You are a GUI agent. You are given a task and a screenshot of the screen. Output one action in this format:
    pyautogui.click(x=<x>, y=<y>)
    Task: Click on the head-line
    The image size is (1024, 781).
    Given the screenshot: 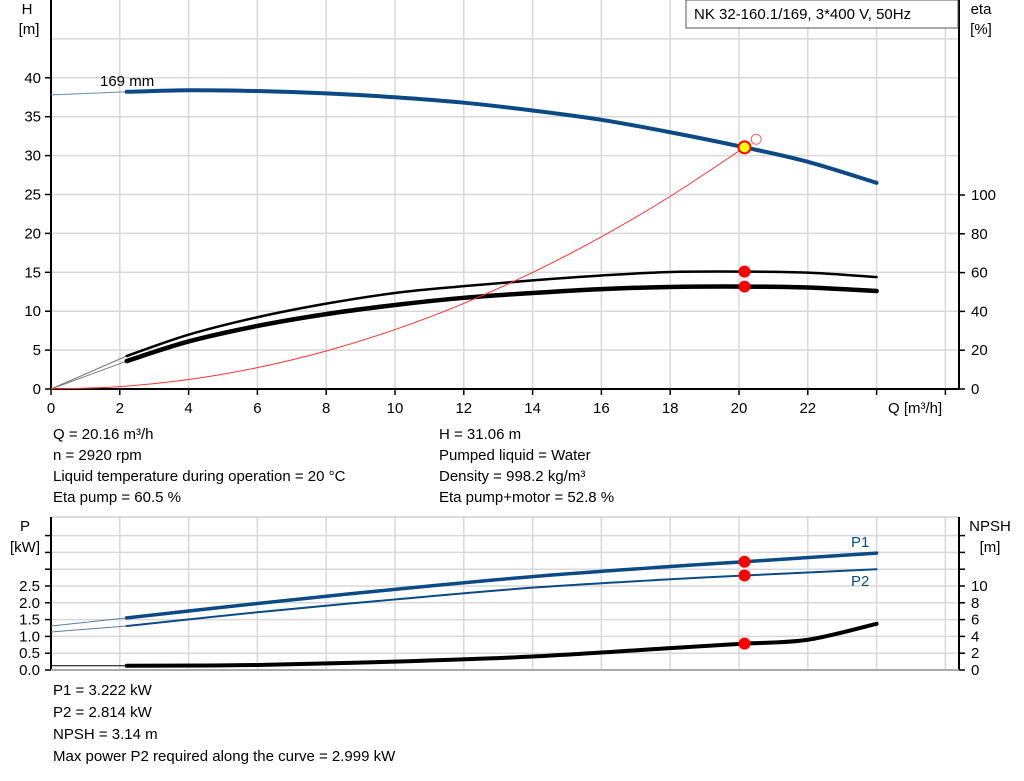 What is the action you would take?
    pyautogui.click(x=501, y=136)
    